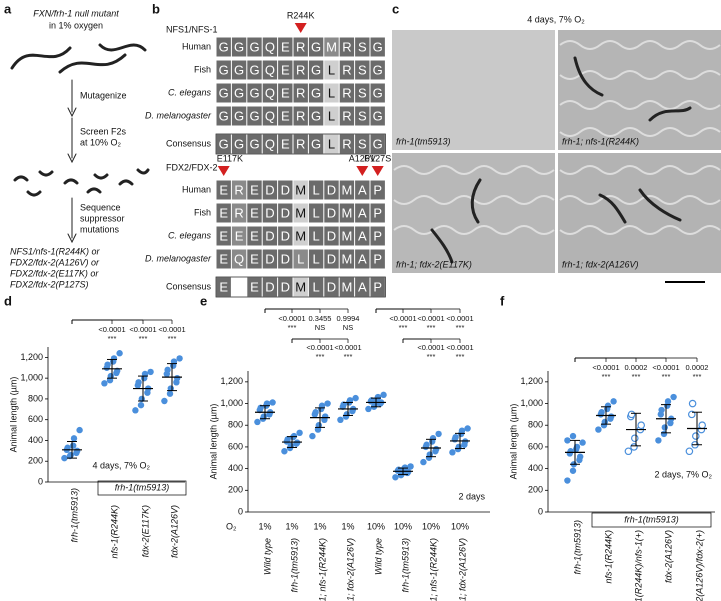  Describe the element at coordinates (74, 515) in the screenshot. I see `x-label: frh-1(tm5913)` at that location.